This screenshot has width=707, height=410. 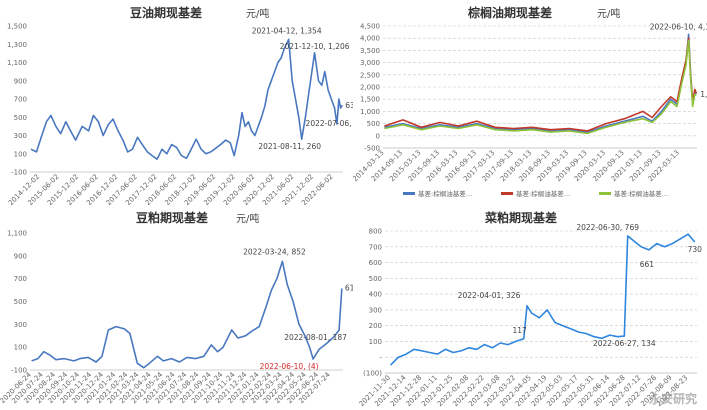 What do you see at coordinates (287, 30) in the screenshot?
I see `data-label: 2021-04-12, 1,354` at bounding box center [287, 30].